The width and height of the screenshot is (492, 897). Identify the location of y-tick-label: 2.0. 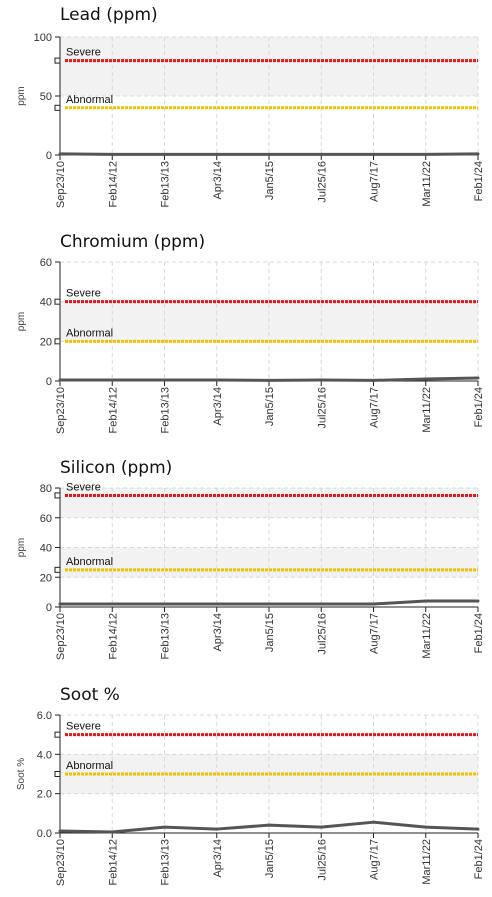
(44, 795).